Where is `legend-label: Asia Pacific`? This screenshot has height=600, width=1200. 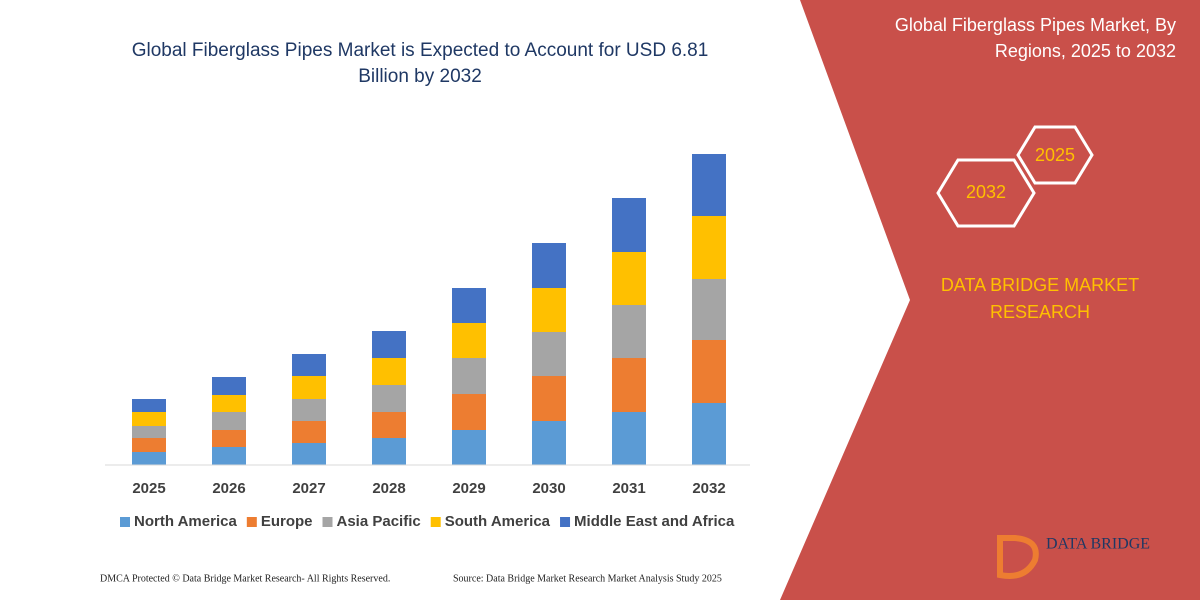
legend-label: Asia Pacific is located at coordinates (379, 521).